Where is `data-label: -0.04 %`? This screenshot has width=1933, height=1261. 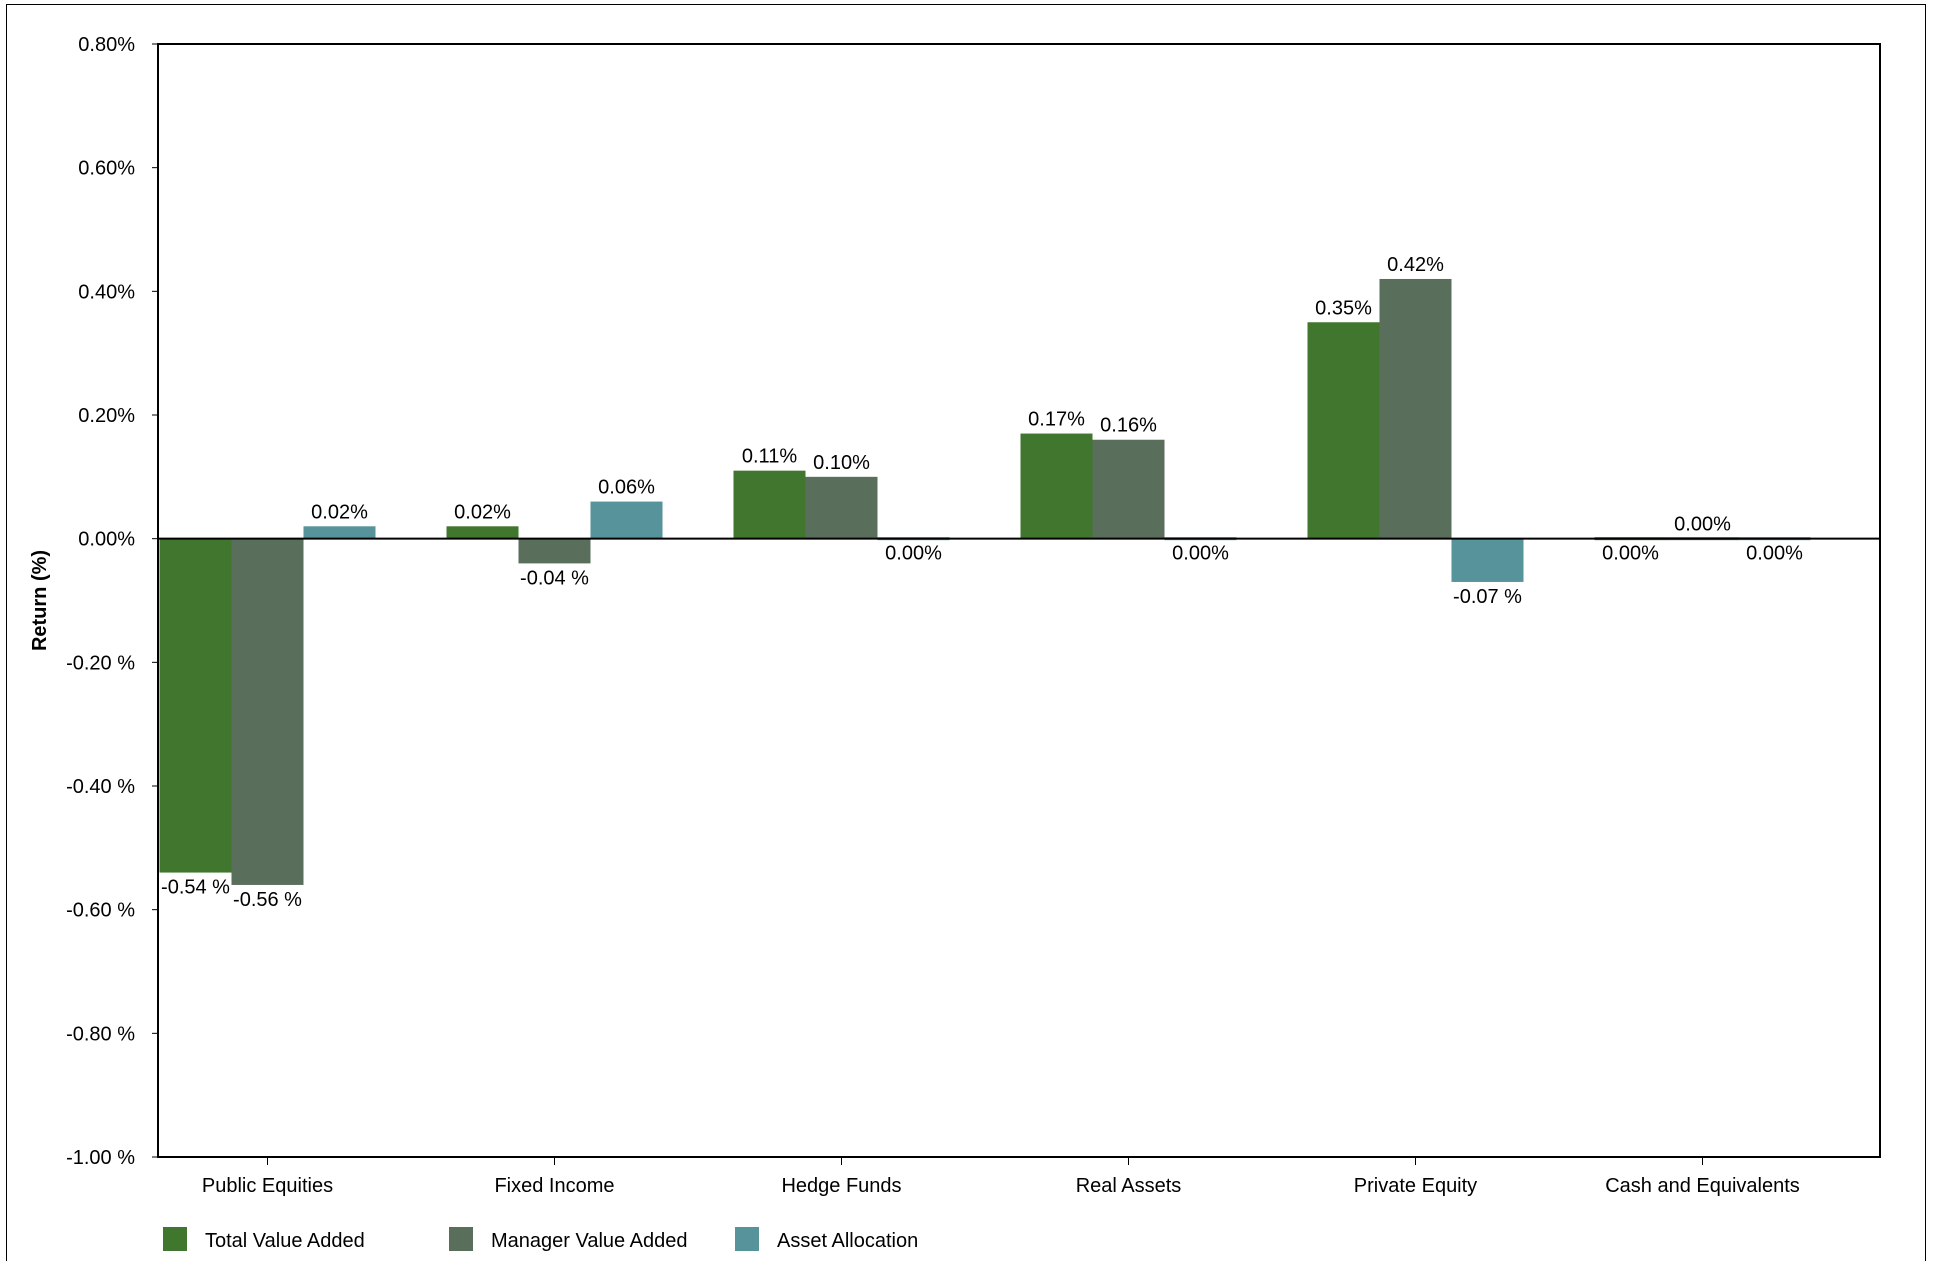
data-label: -0.04 % is located at coordinates (554, 578).